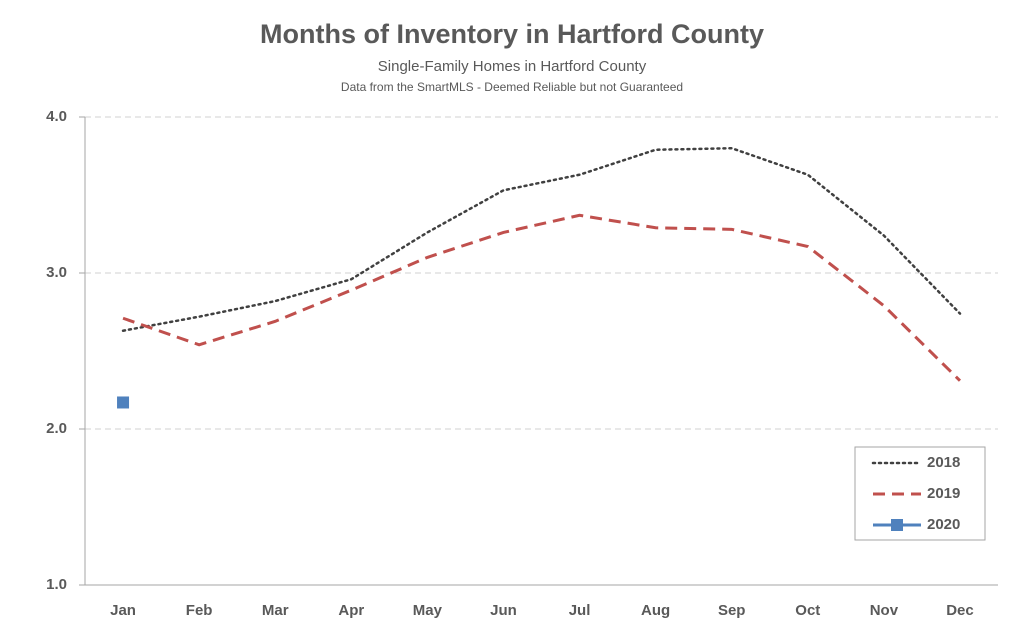 The image size is (1024, 634). What do you see at coordinates (960, 610) in the screenshot?
I see `x-tick-label: Dec` at bounding box center [960, 610].